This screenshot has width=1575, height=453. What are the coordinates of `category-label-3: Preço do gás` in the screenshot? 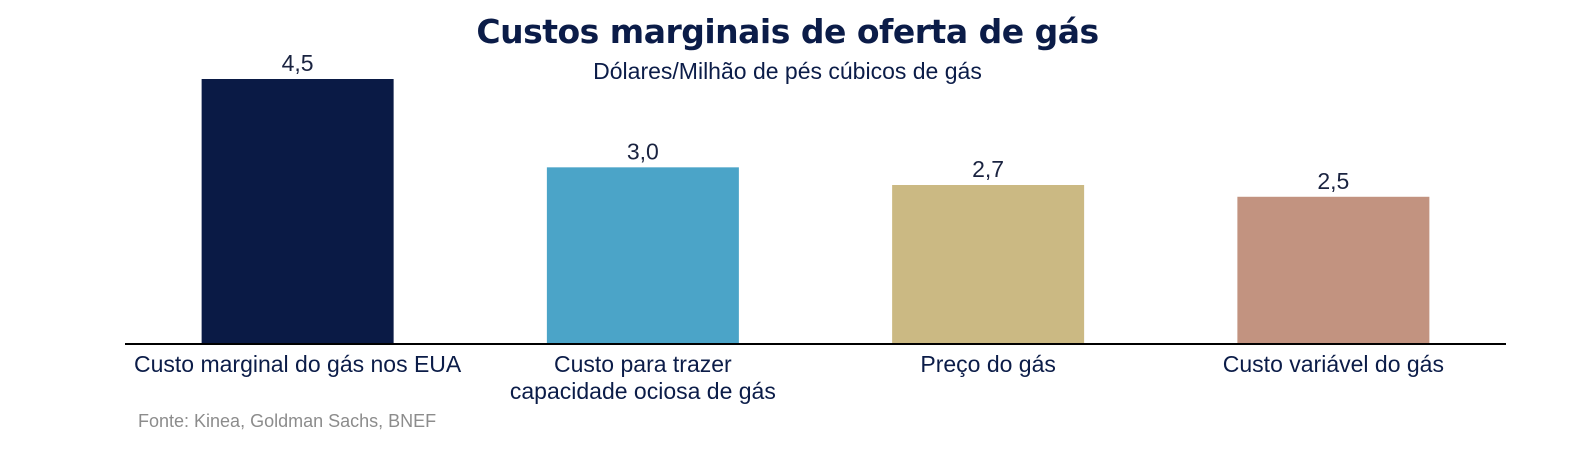 It's located at (988, 364).